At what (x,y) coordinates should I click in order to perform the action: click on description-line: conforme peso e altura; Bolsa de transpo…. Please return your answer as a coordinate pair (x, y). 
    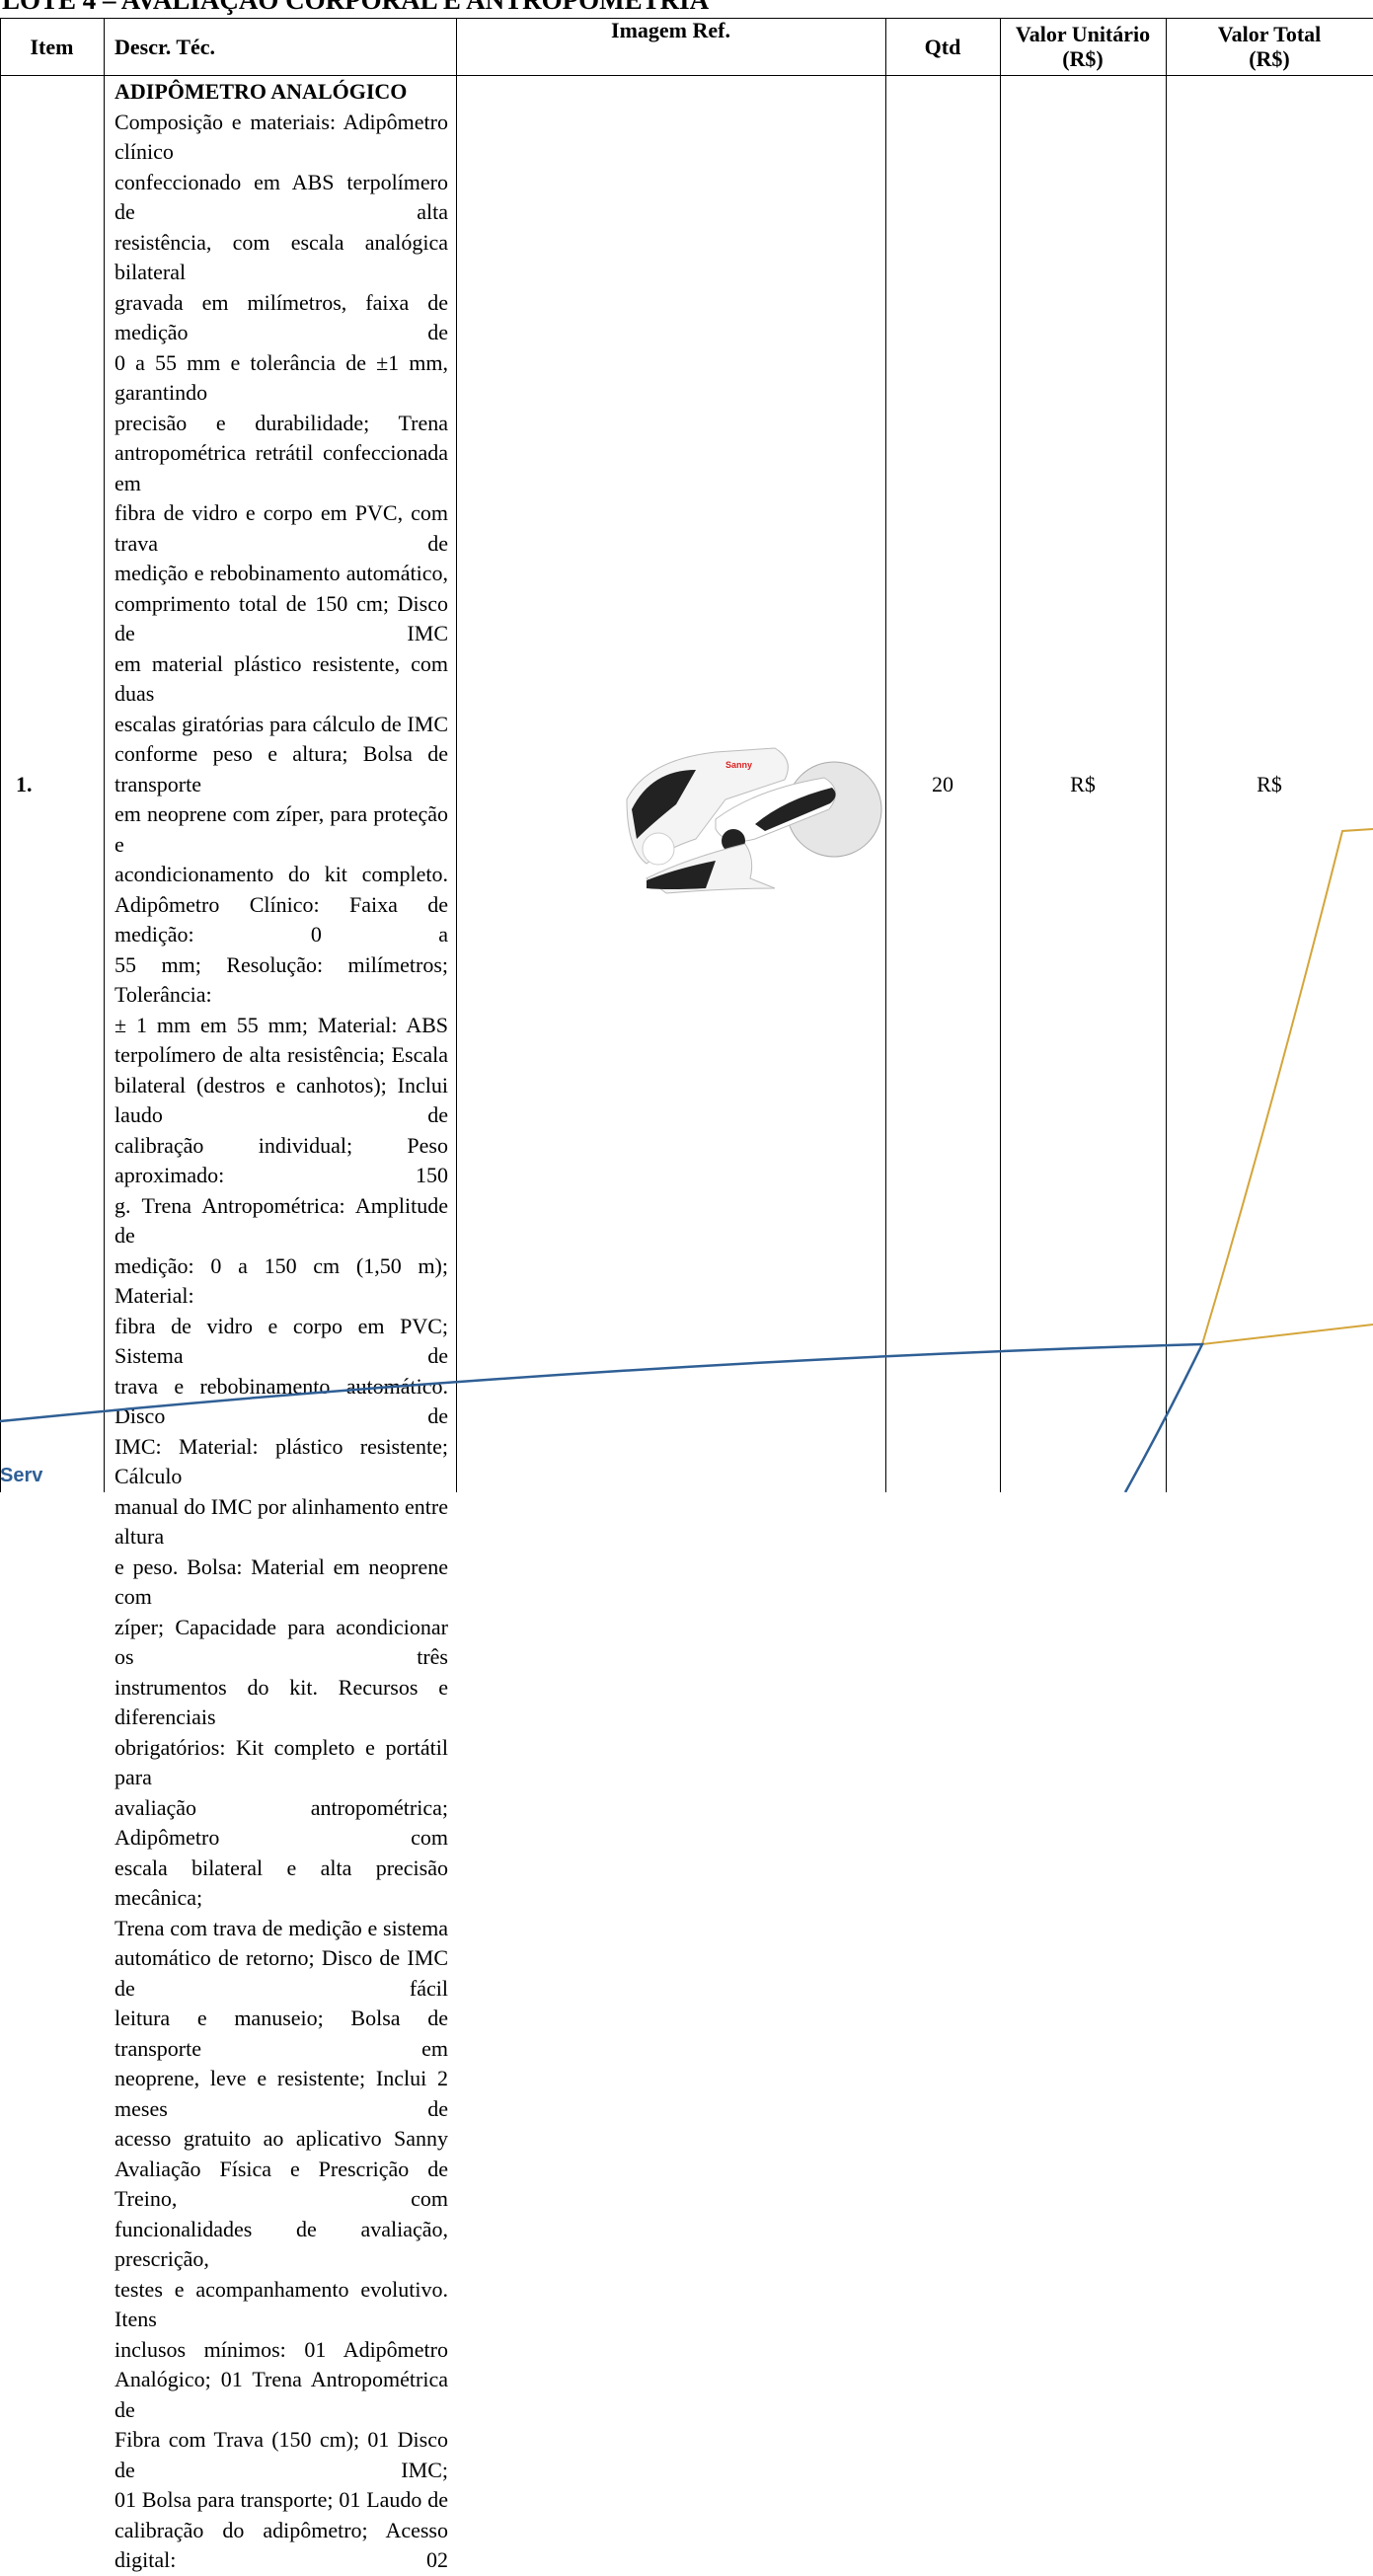
    Looking at the image, I should click on (281, 768).